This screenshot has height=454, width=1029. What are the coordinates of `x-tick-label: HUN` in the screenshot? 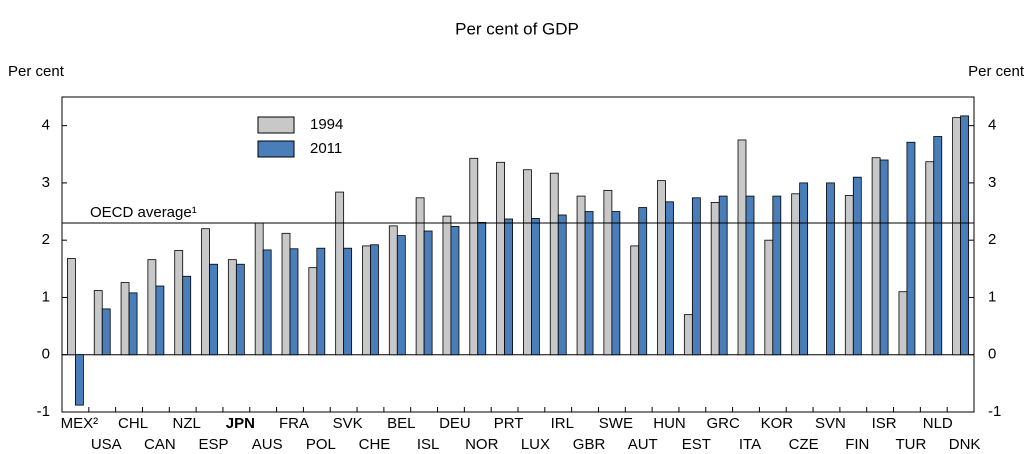 It's located at (669, 423).